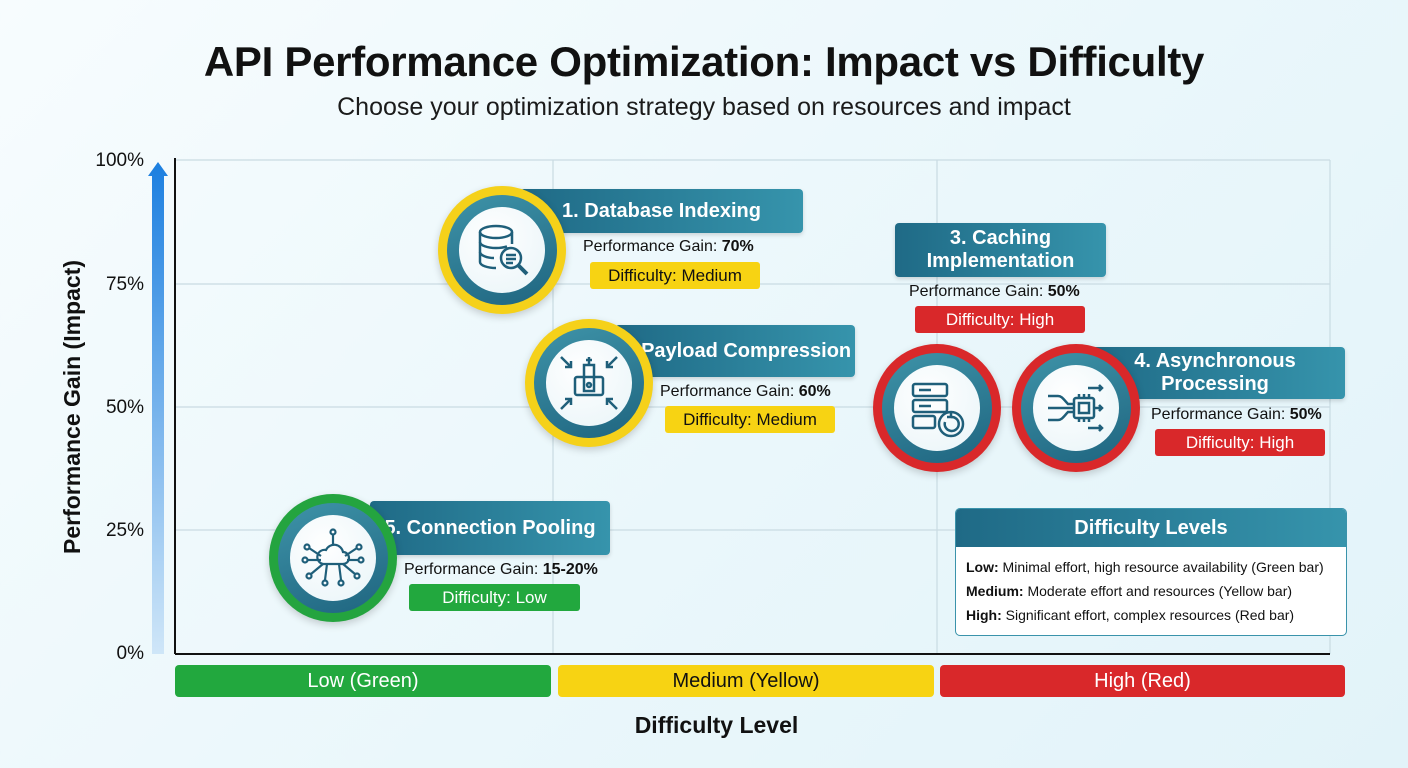  Describe the element at coordinates (119, 160) in the screenshot. I see `y-tick-label-100: 100%` at that location.